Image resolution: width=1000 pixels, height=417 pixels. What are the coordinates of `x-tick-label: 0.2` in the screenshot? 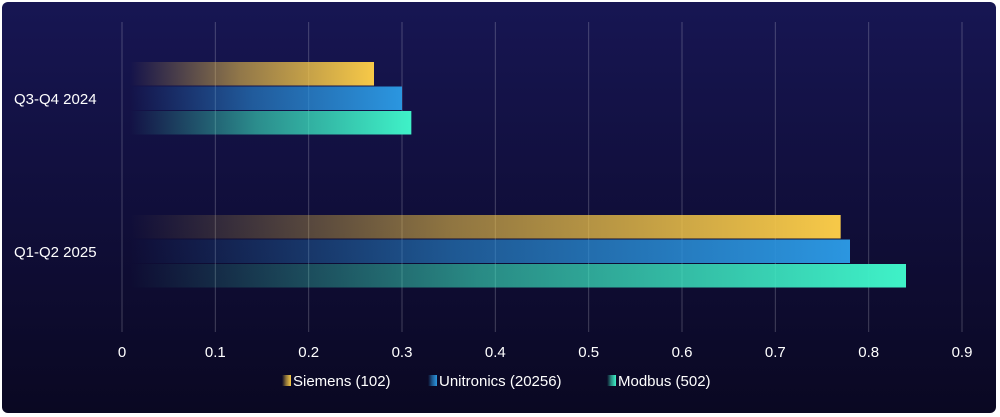 It's located at (308, 352).